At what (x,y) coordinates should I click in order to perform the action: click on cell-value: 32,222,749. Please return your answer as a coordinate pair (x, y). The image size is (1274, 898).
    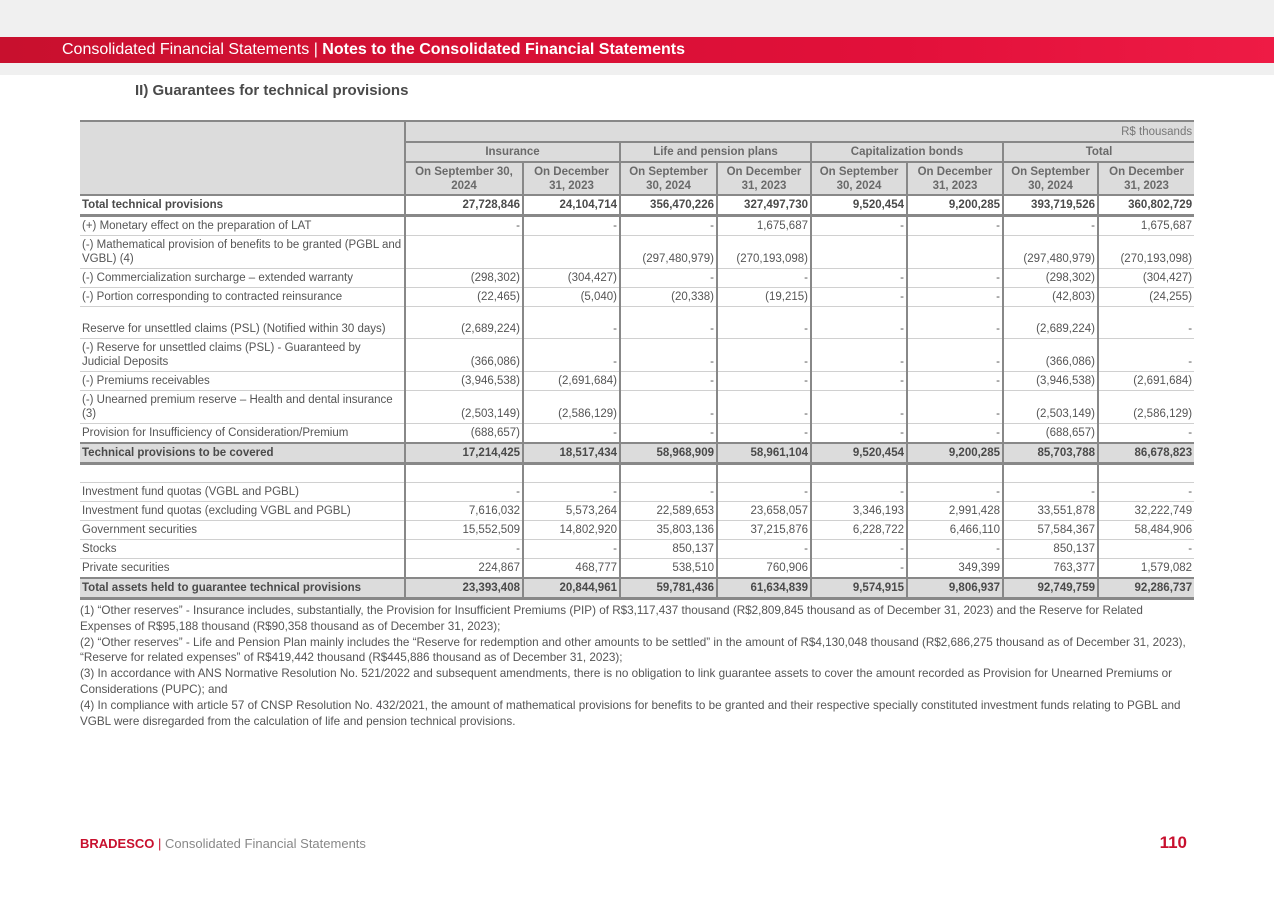
    Looking at the image, I should click on (1145, 511).